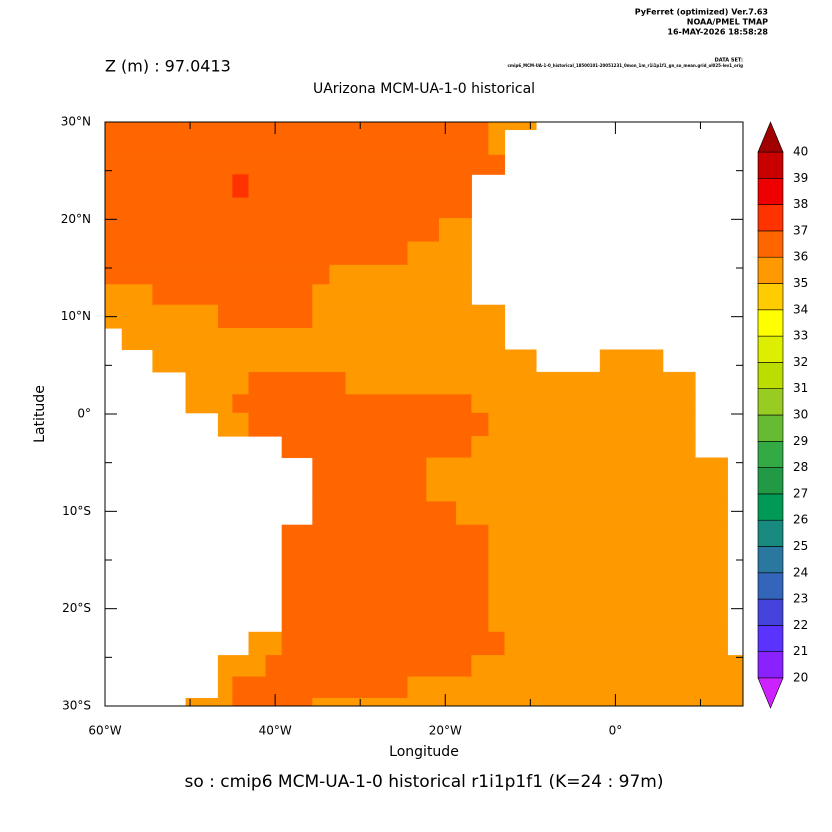  Describe the element at coordinates (76, 122) in the screenshot. I see `y-tick-label: 30°N` at that location.